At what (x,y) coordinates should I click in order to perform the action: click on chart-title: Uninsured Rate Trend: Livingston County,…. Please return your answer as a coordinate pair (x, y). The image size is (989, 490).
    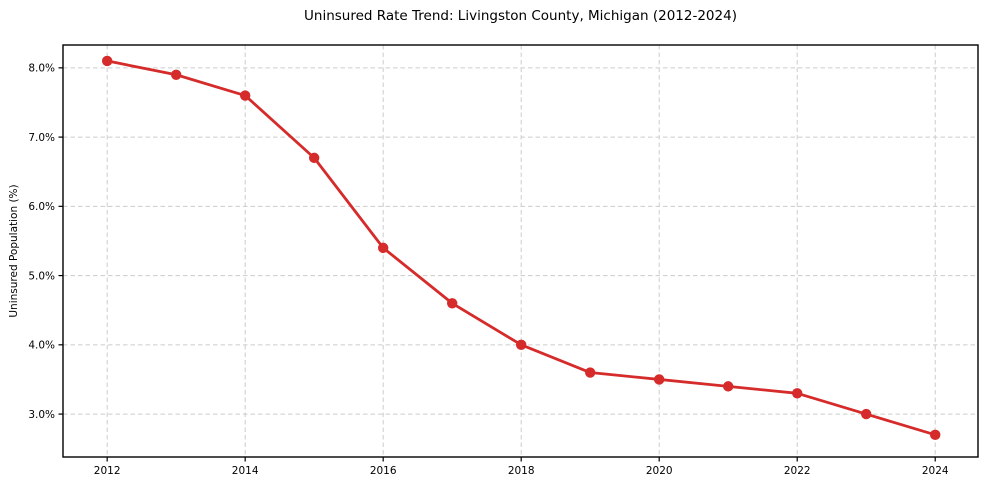
    Looking at the image, I should click on (520, 16).